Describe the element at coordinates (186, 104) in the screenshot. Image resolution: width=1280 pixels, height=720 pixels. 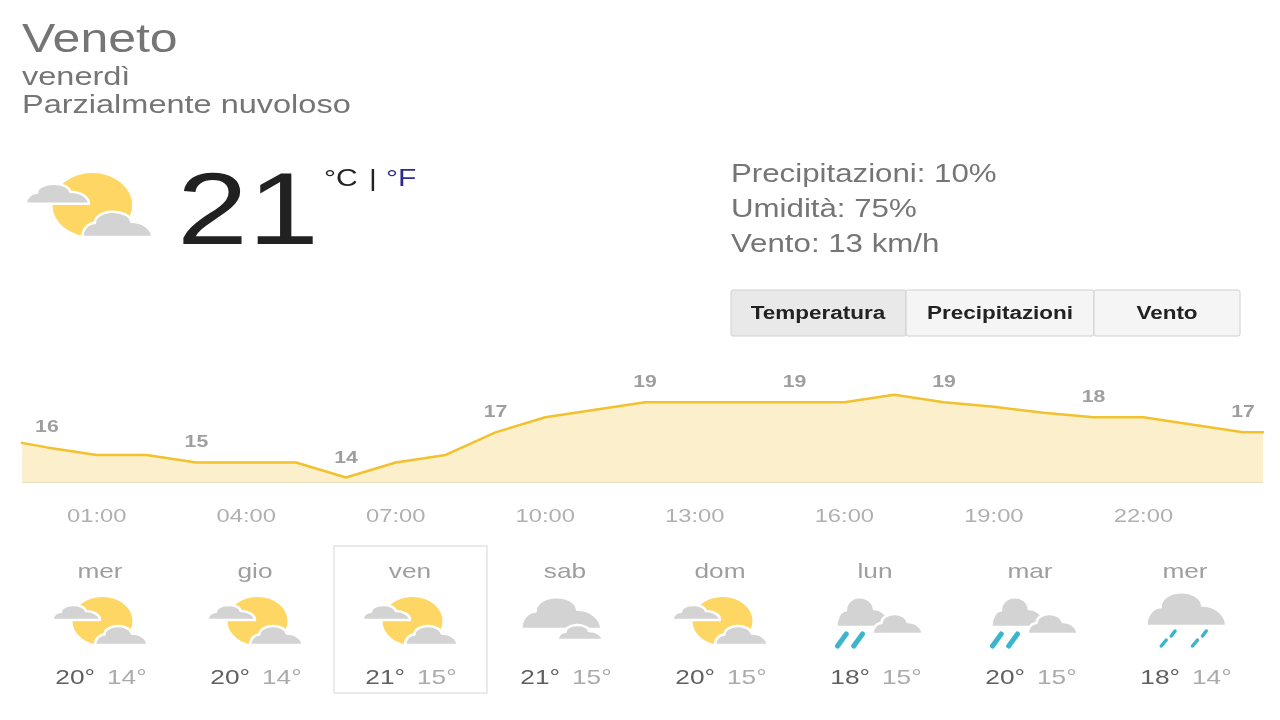
I see `text: Parzialmente nuvoloso` at that location.